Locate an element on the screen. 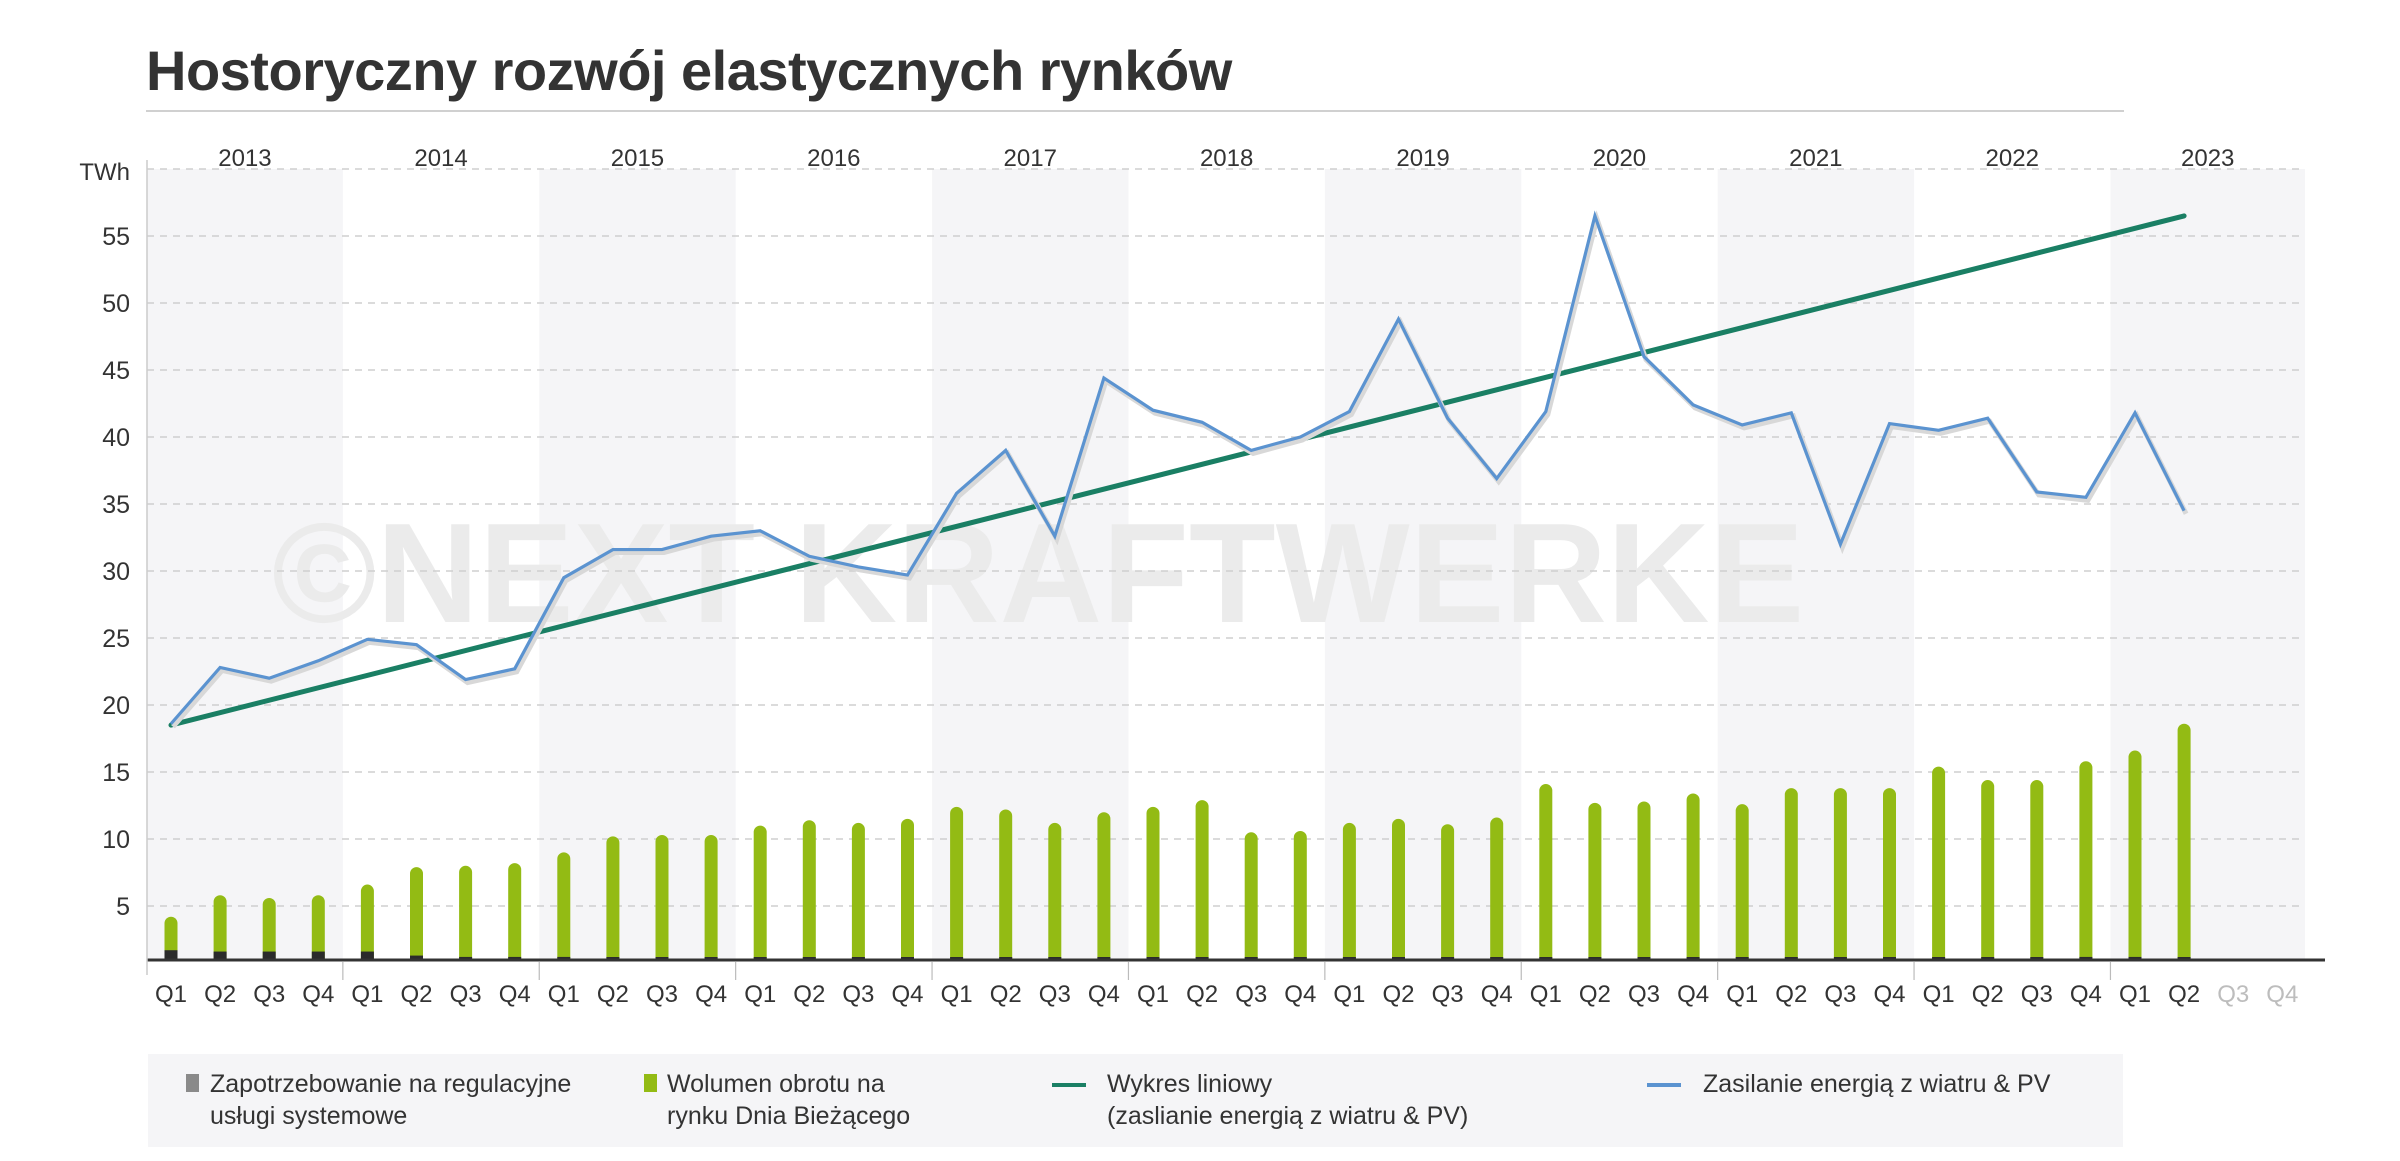  y-tick-label: 45 is located at coordinates (116, 371).